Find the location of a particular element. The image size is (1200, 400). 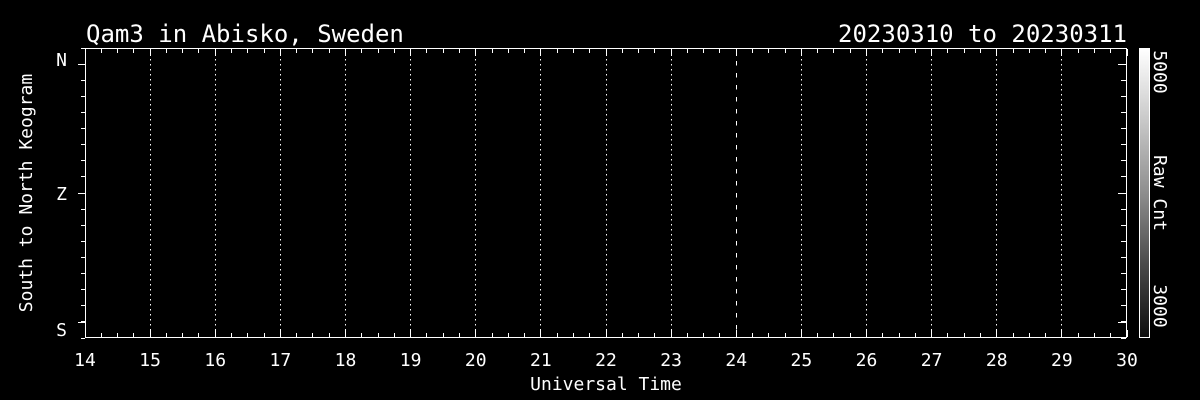

colorbar-title: Raw Cnt is located at coordinates (1159, 193).